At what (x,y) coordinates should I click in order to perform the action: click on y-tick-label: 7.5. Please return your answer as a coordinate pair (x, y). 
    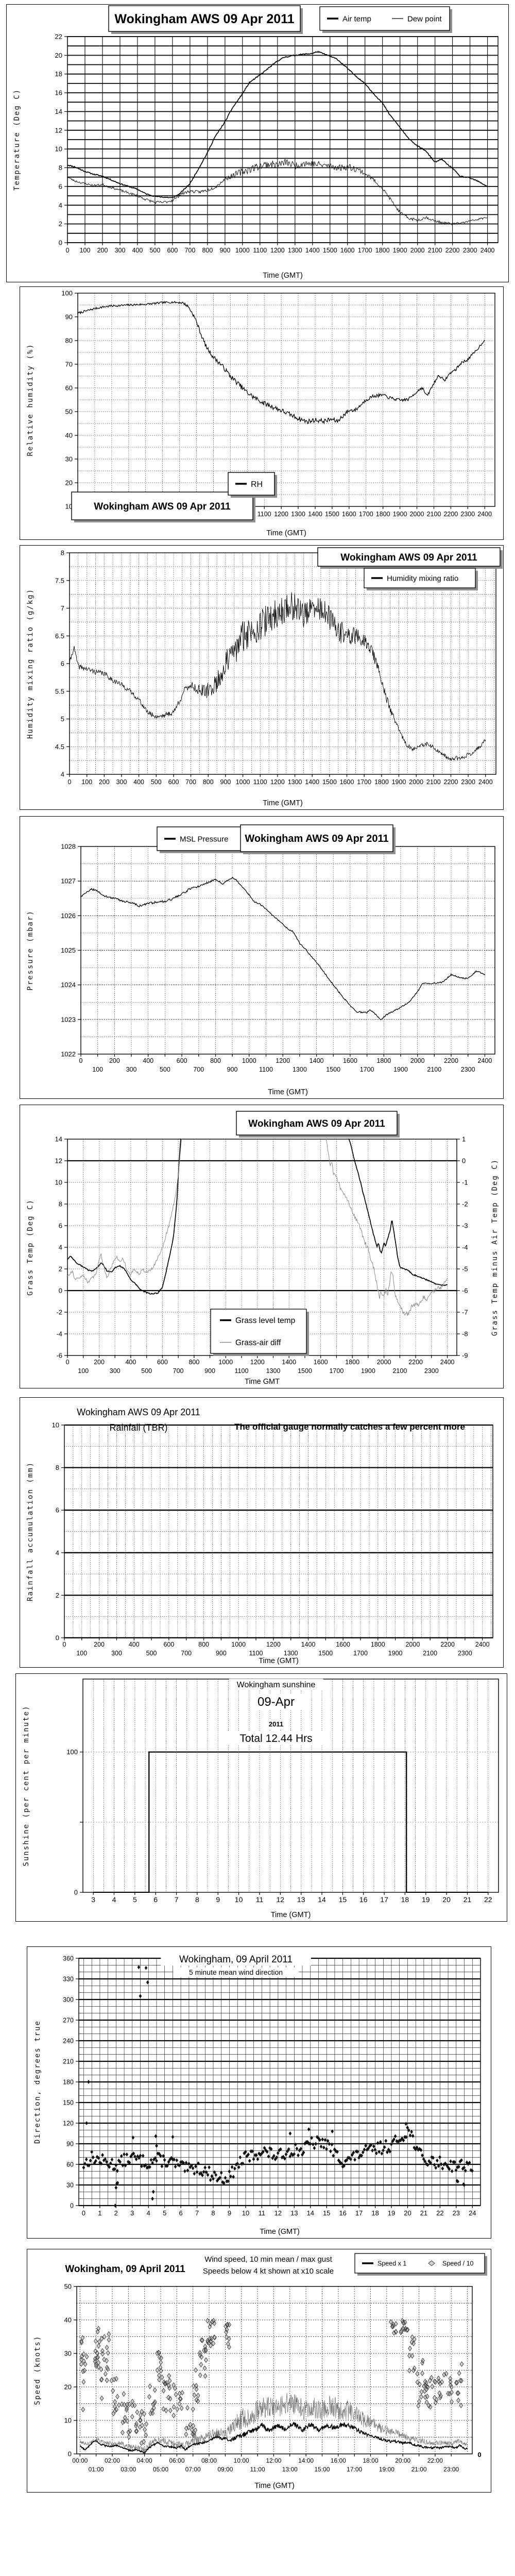
    Looking at the image, I should click on (60, 581).